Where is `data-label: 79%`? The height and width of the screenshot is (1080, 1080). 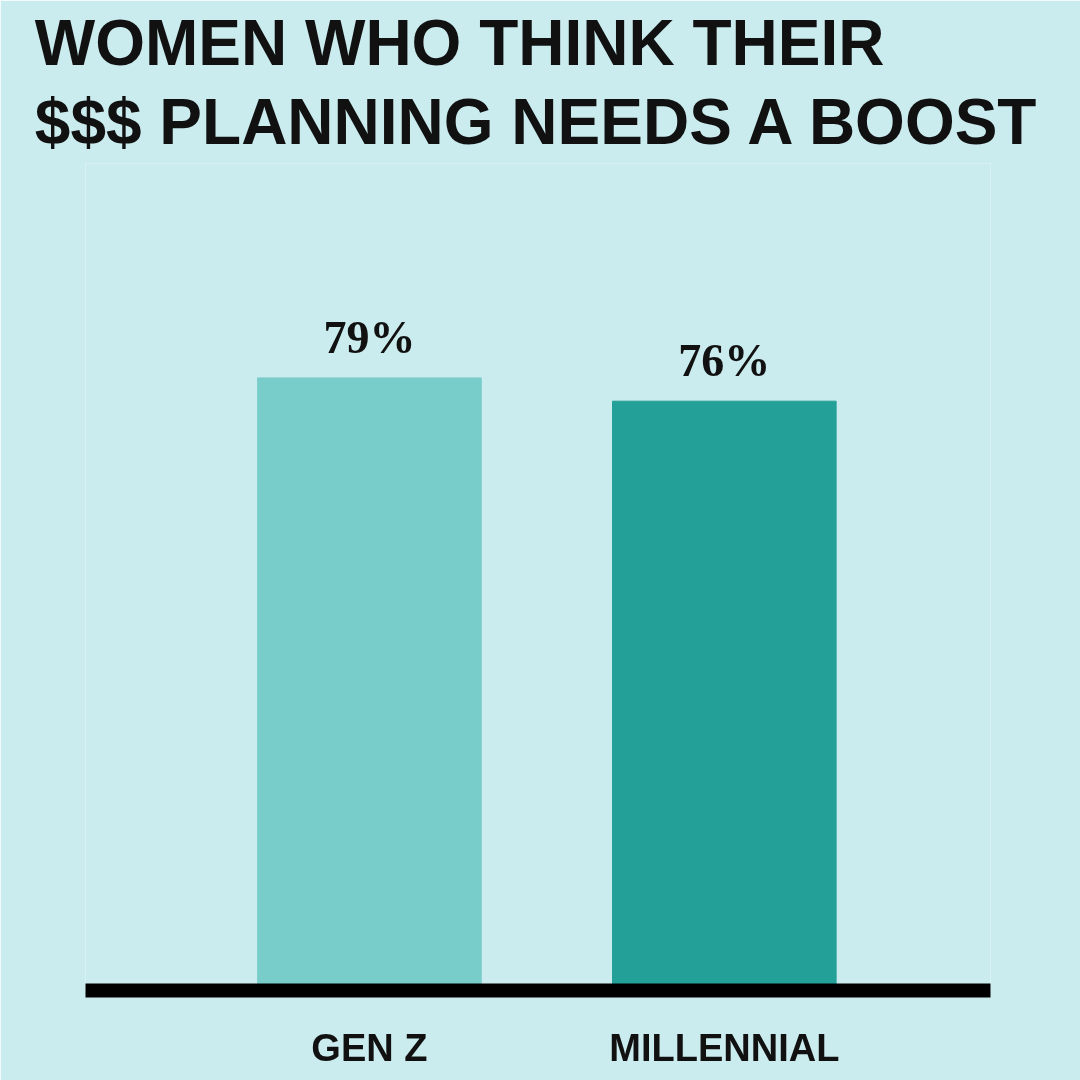 data-label: 79% is located at coordinates (369, 337).